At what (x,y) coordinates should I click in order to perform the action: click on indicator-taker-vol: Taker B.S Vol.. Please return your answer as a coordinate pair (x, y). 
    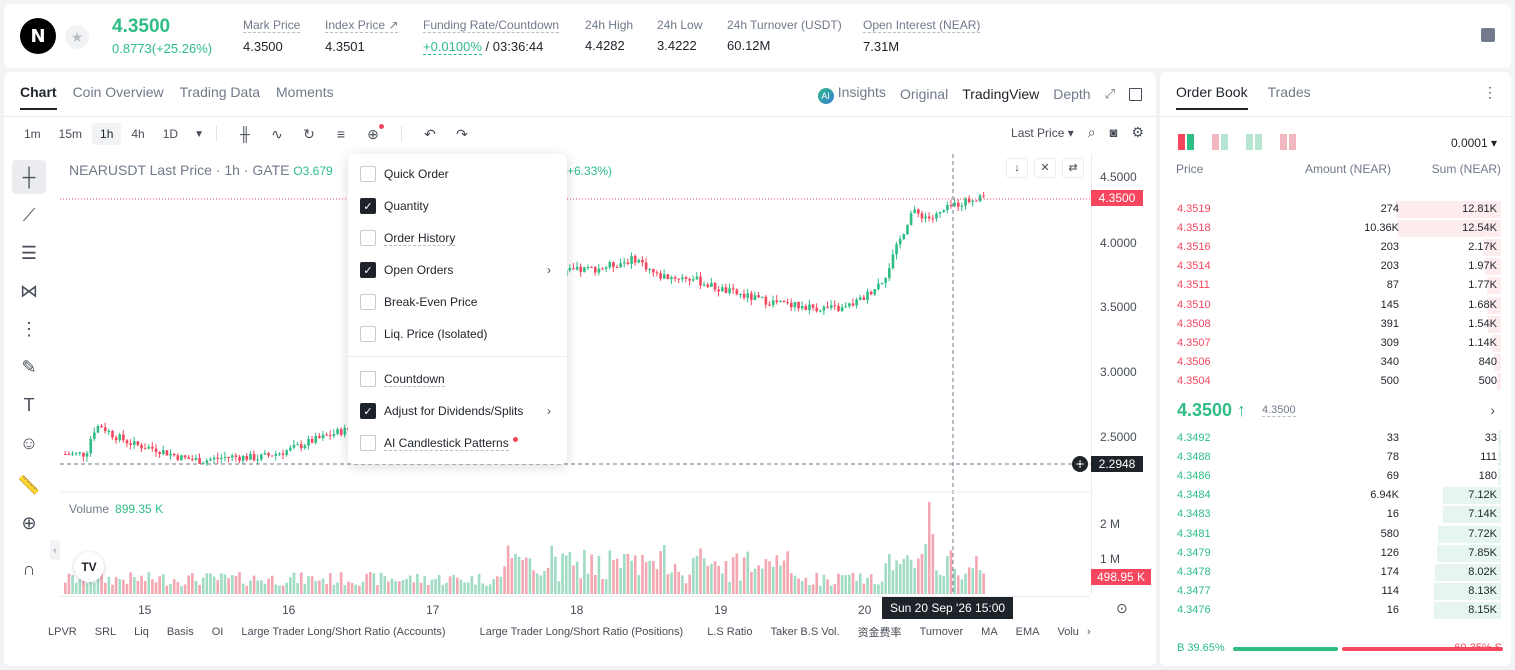
    Looking at the image, I should click on (805, 632).